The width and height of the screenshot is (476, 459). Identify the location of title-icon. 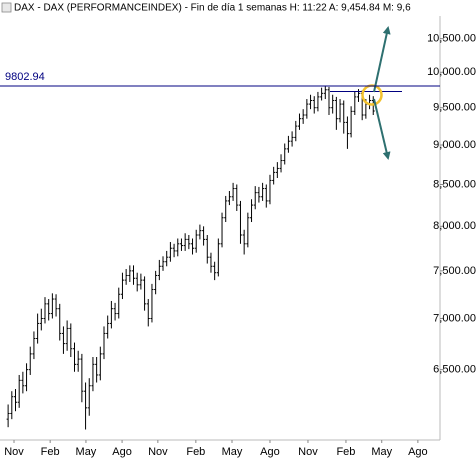
(6, 7).